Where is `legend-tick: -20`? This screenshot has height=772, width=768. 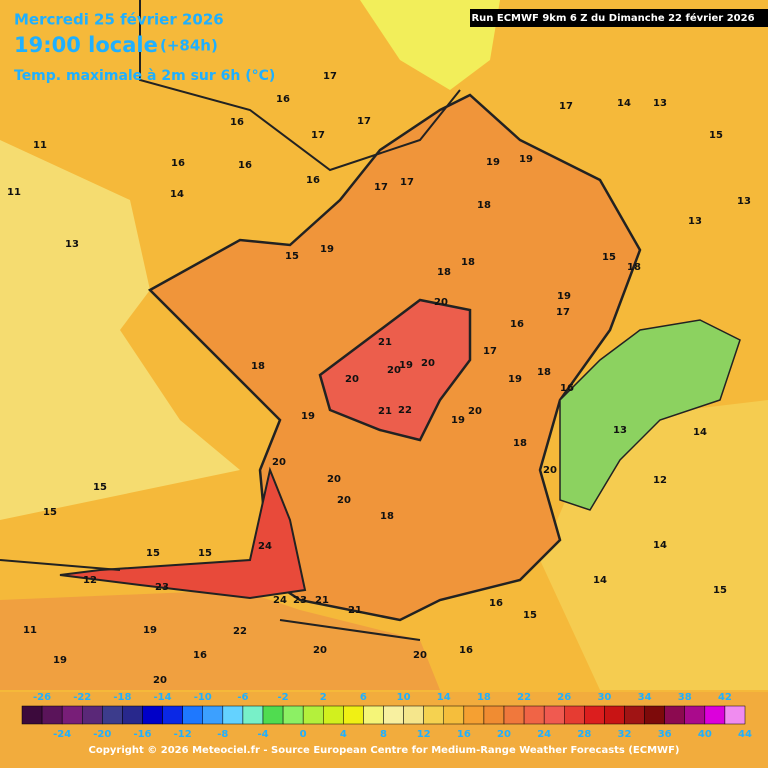
legend-tick: -20 is located at coordinates (102, 734).